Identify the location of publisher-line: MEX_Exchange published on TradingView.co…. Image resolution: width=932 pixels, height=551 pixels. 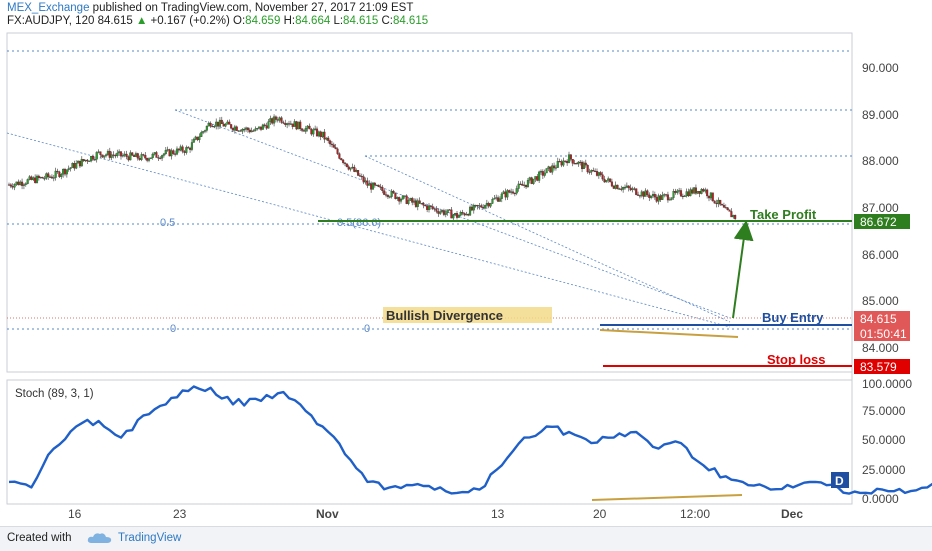
(210, 8).